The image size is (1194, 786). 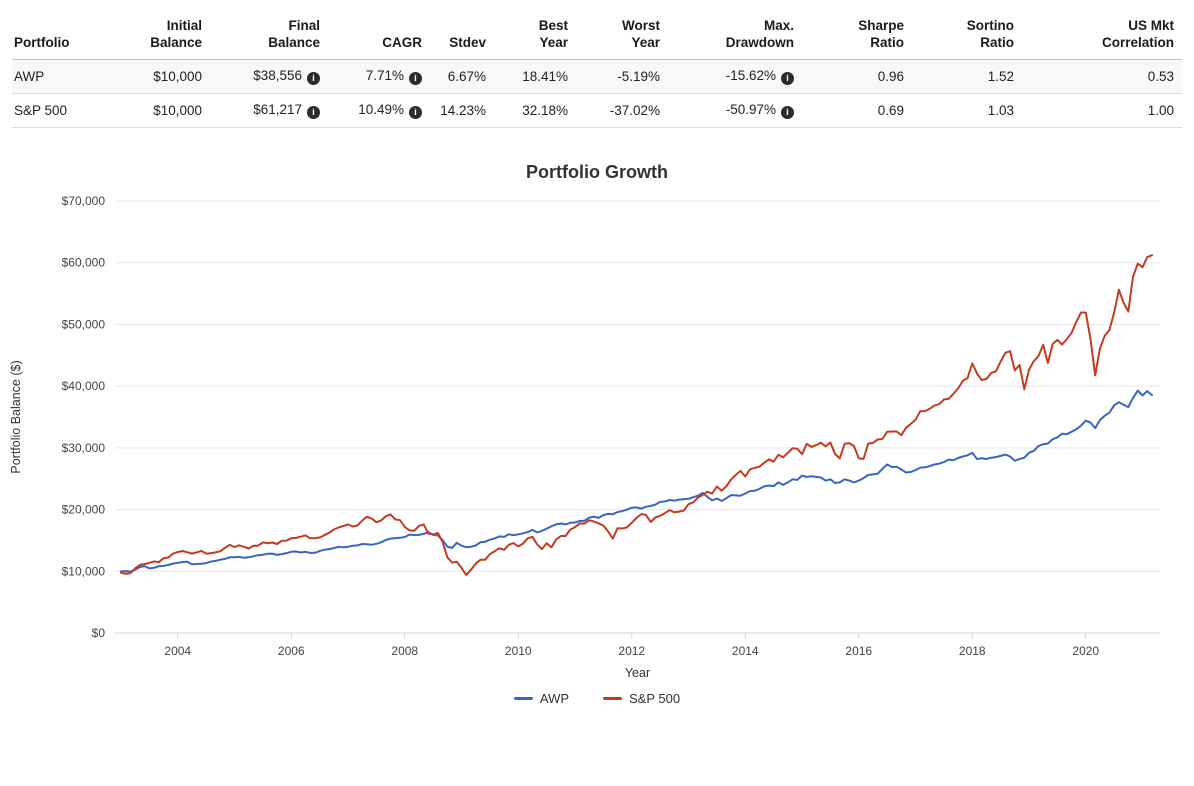 What do you see at coordinates (84, 572) in the screenshot?
I see `y-tick-label: $10,000` at bounding box center [84, 572].